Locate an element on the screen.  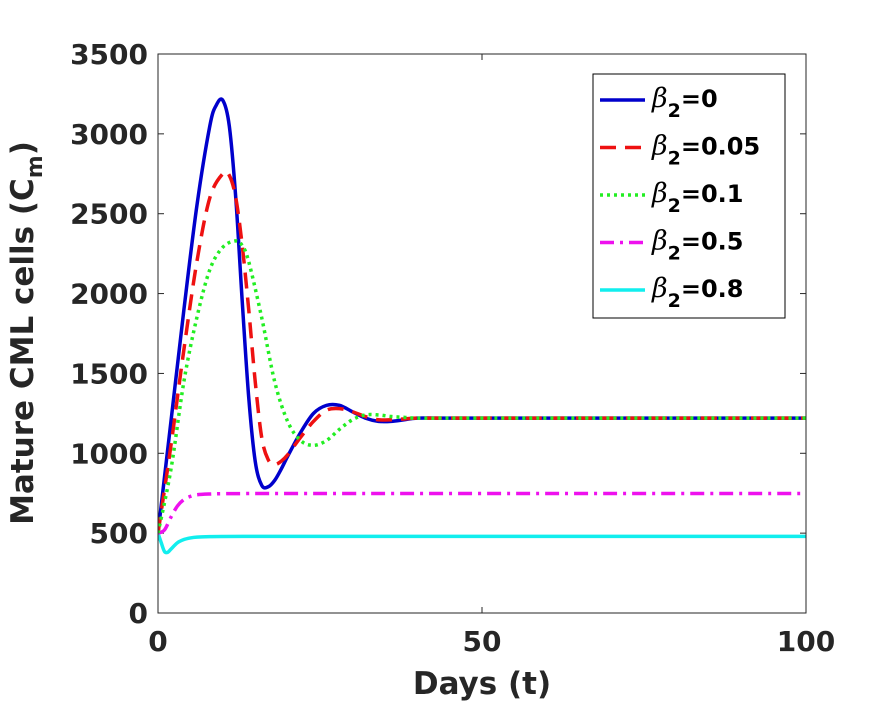
y-tick-label: 1500 is located at coordinates (109, 373).